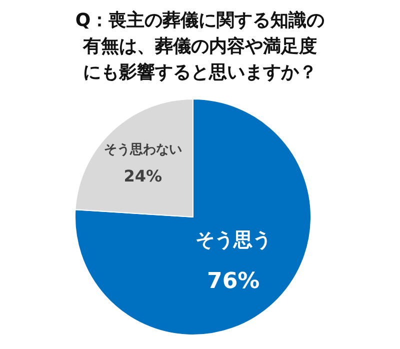 Image resolution: width=400 pixels, height=349 pixels. Describe the element at coordinates (143, 150) in the screenshot. I see `slice-label: そう思わない` at that location.